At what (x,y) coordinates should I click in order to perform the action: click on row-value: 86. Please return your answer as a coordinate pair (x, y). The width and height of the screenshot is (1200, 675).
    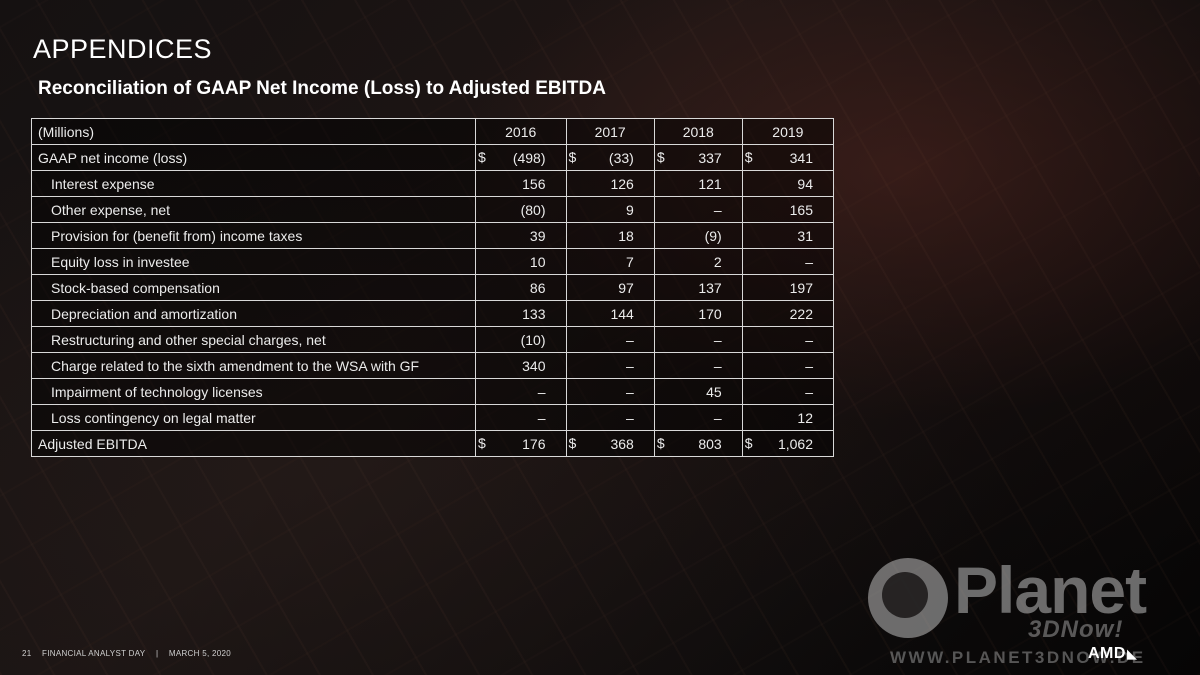
    Looking at the image, I should click on (520, 287).